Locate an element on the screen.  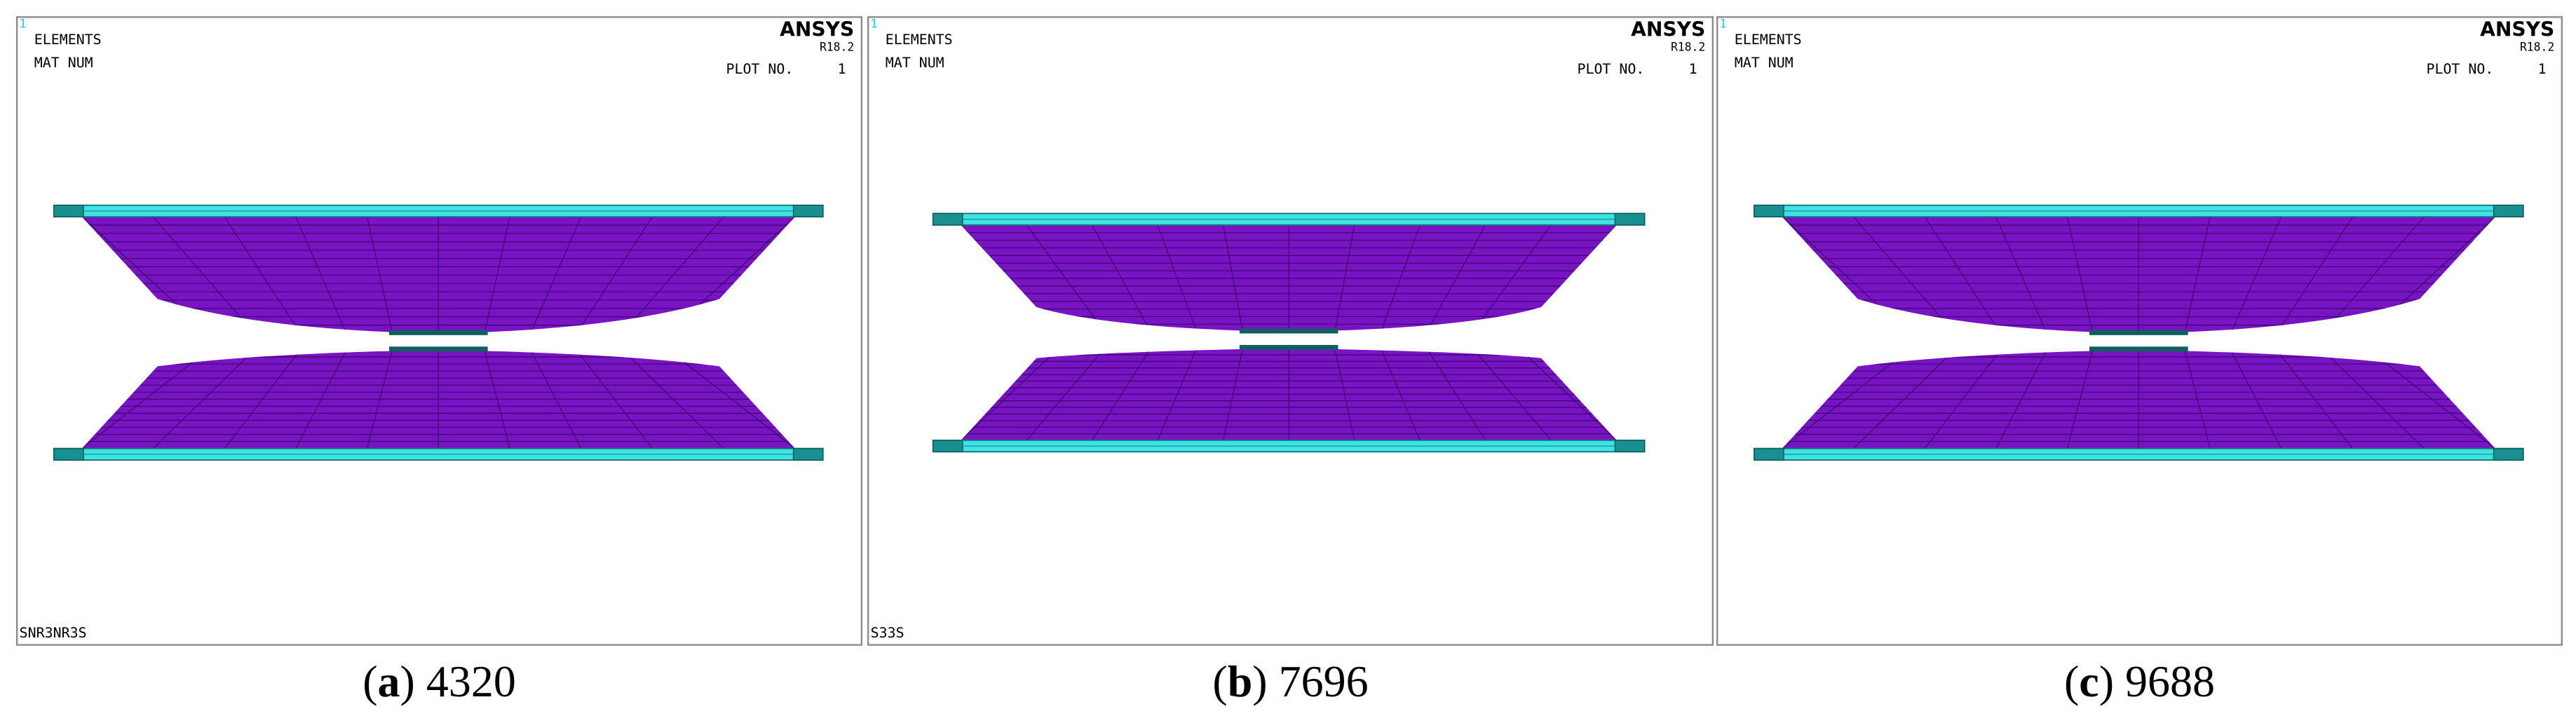
footer: S33S is located at coordinates (887, 633).